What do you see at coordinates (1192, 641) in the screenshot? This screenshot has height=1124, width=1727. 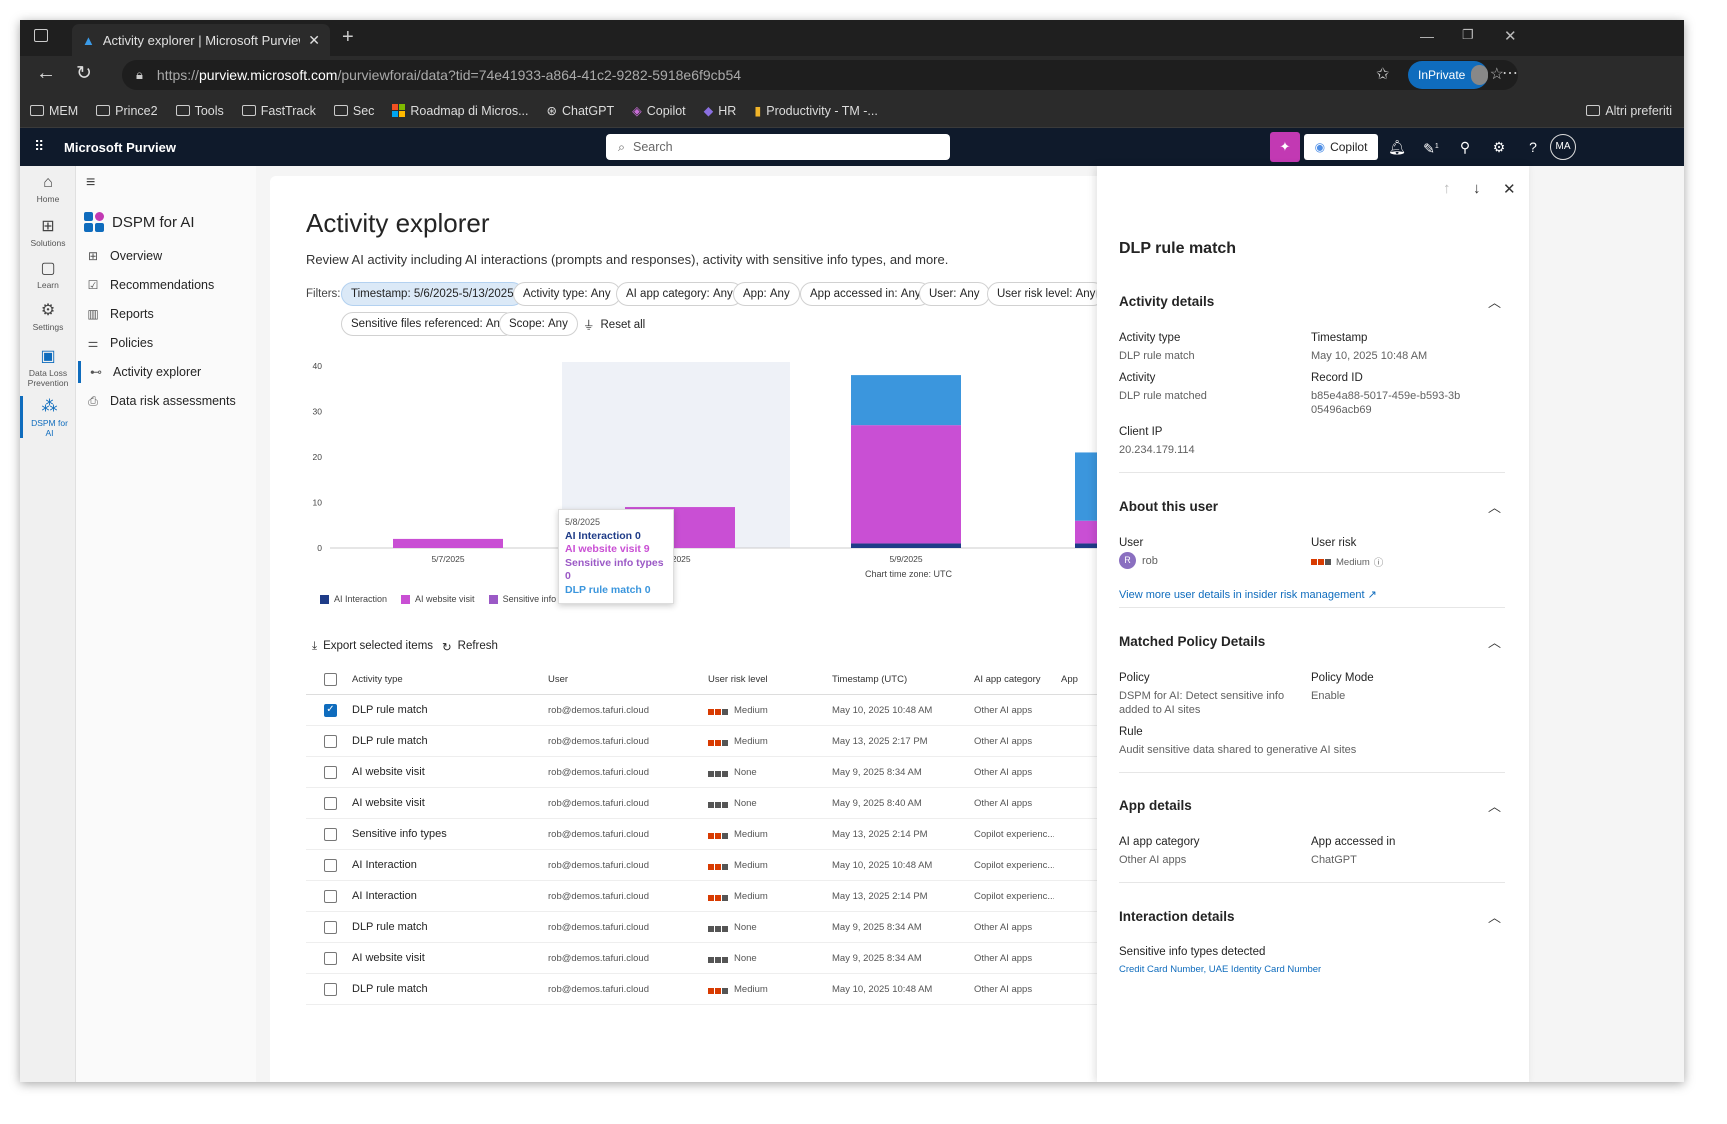 I see `matched-policy-heading: Matched Policy Details` at bounding box center [1192, 641].